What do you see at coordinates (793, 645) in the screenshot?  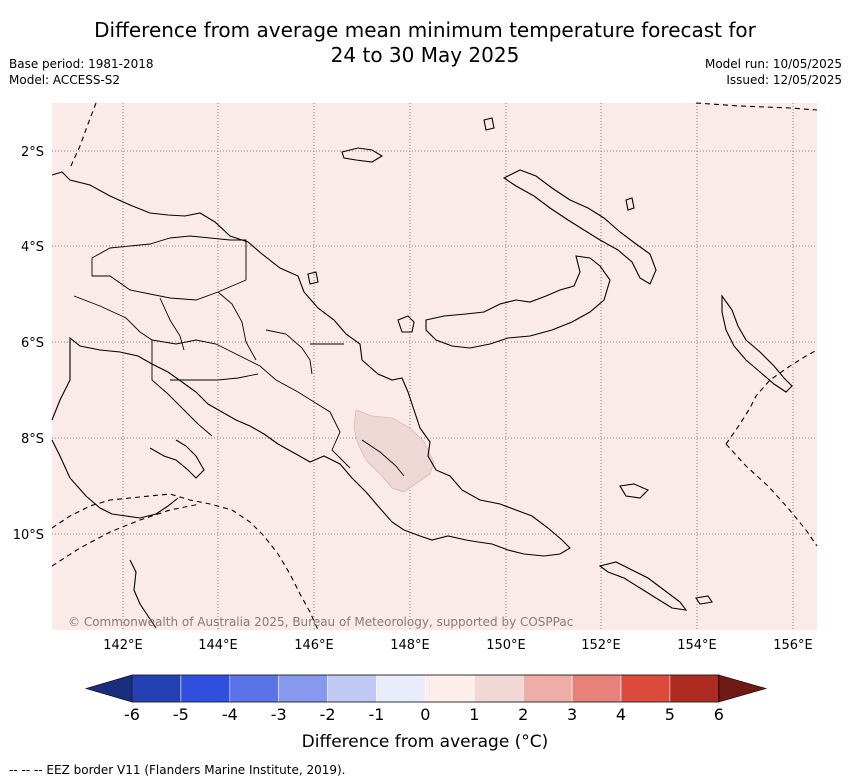 I see `longitude-label: 156°E` at bounding box center [793, 645].